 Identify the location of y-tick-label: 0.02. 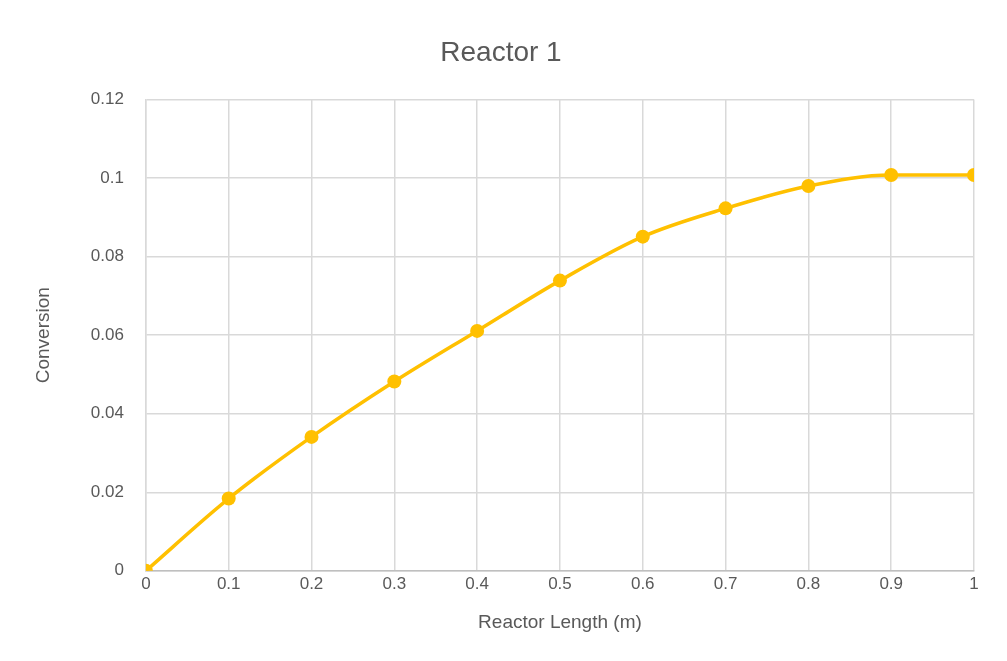
(107, 491).